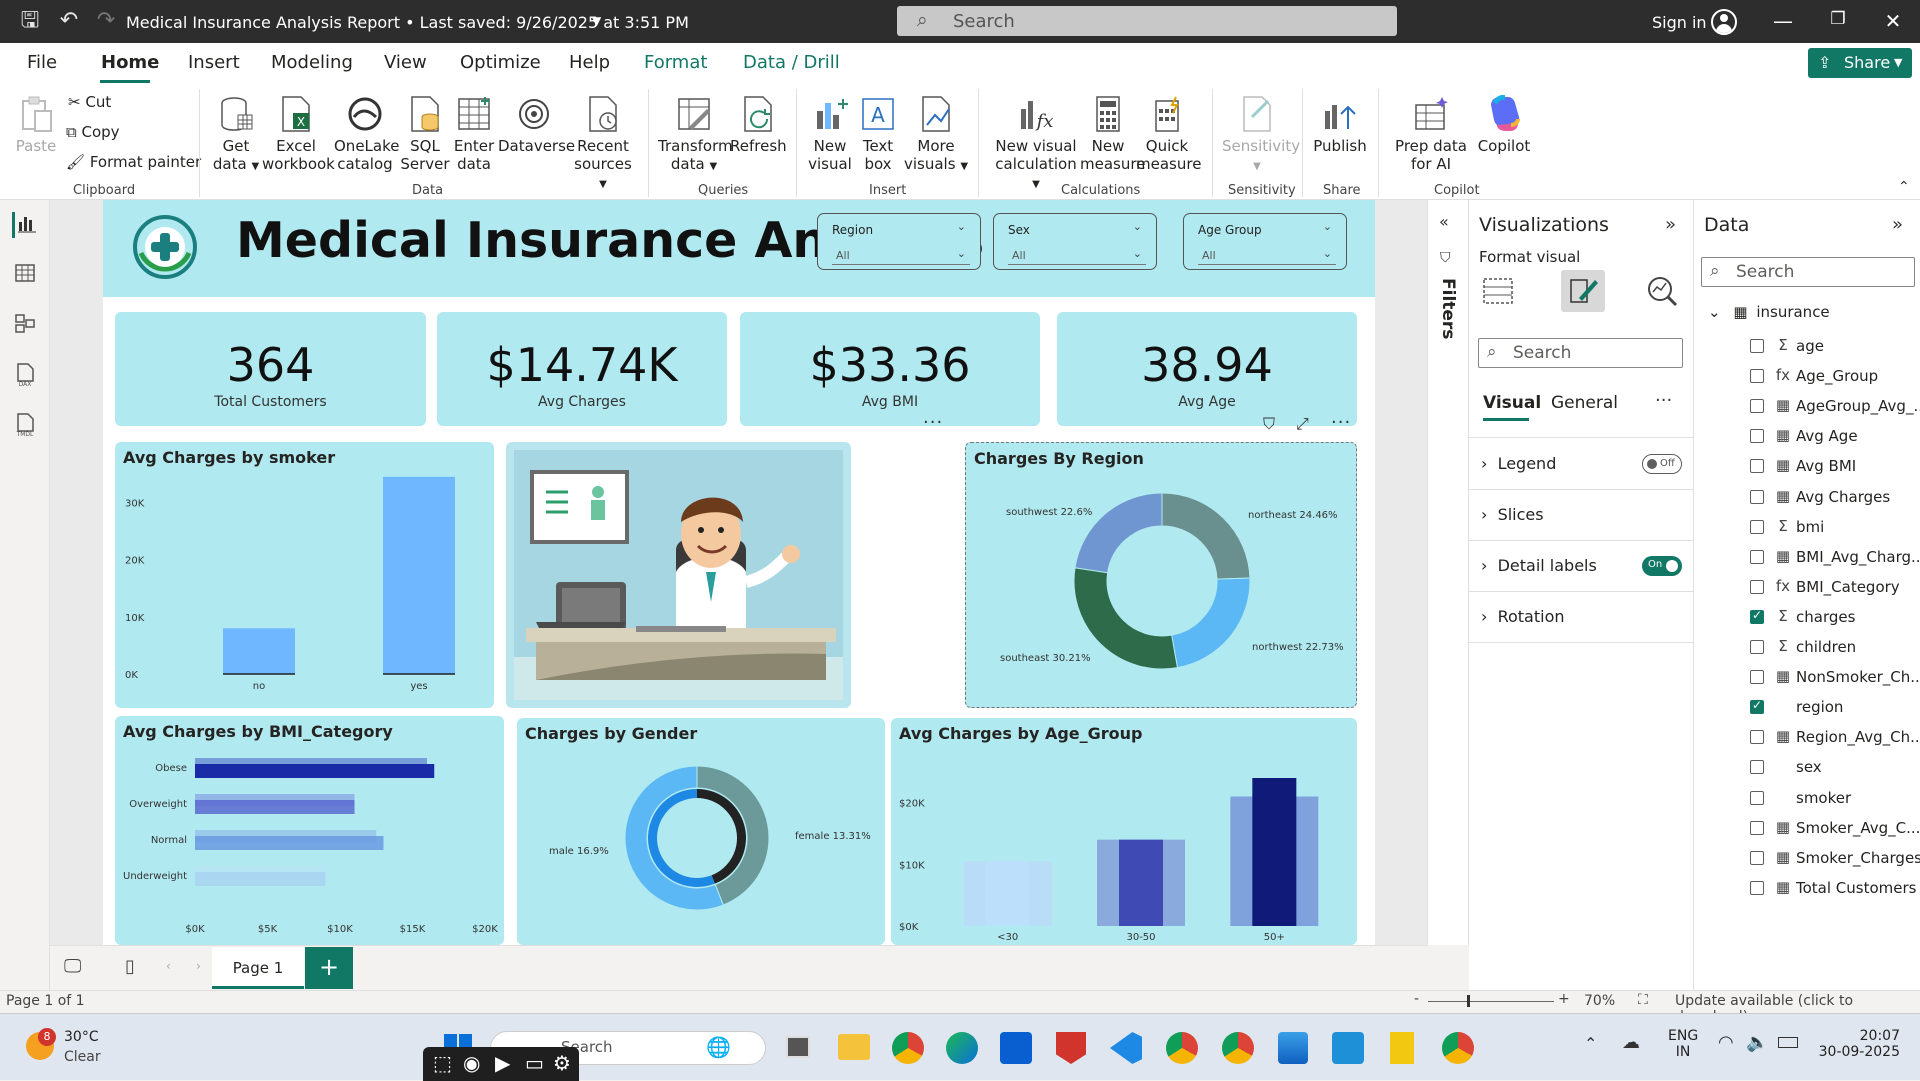 Image resolution: width=1920 pixels, height=1081 pixels. I want to click on file-explorer-icon, so click(854, 1047).